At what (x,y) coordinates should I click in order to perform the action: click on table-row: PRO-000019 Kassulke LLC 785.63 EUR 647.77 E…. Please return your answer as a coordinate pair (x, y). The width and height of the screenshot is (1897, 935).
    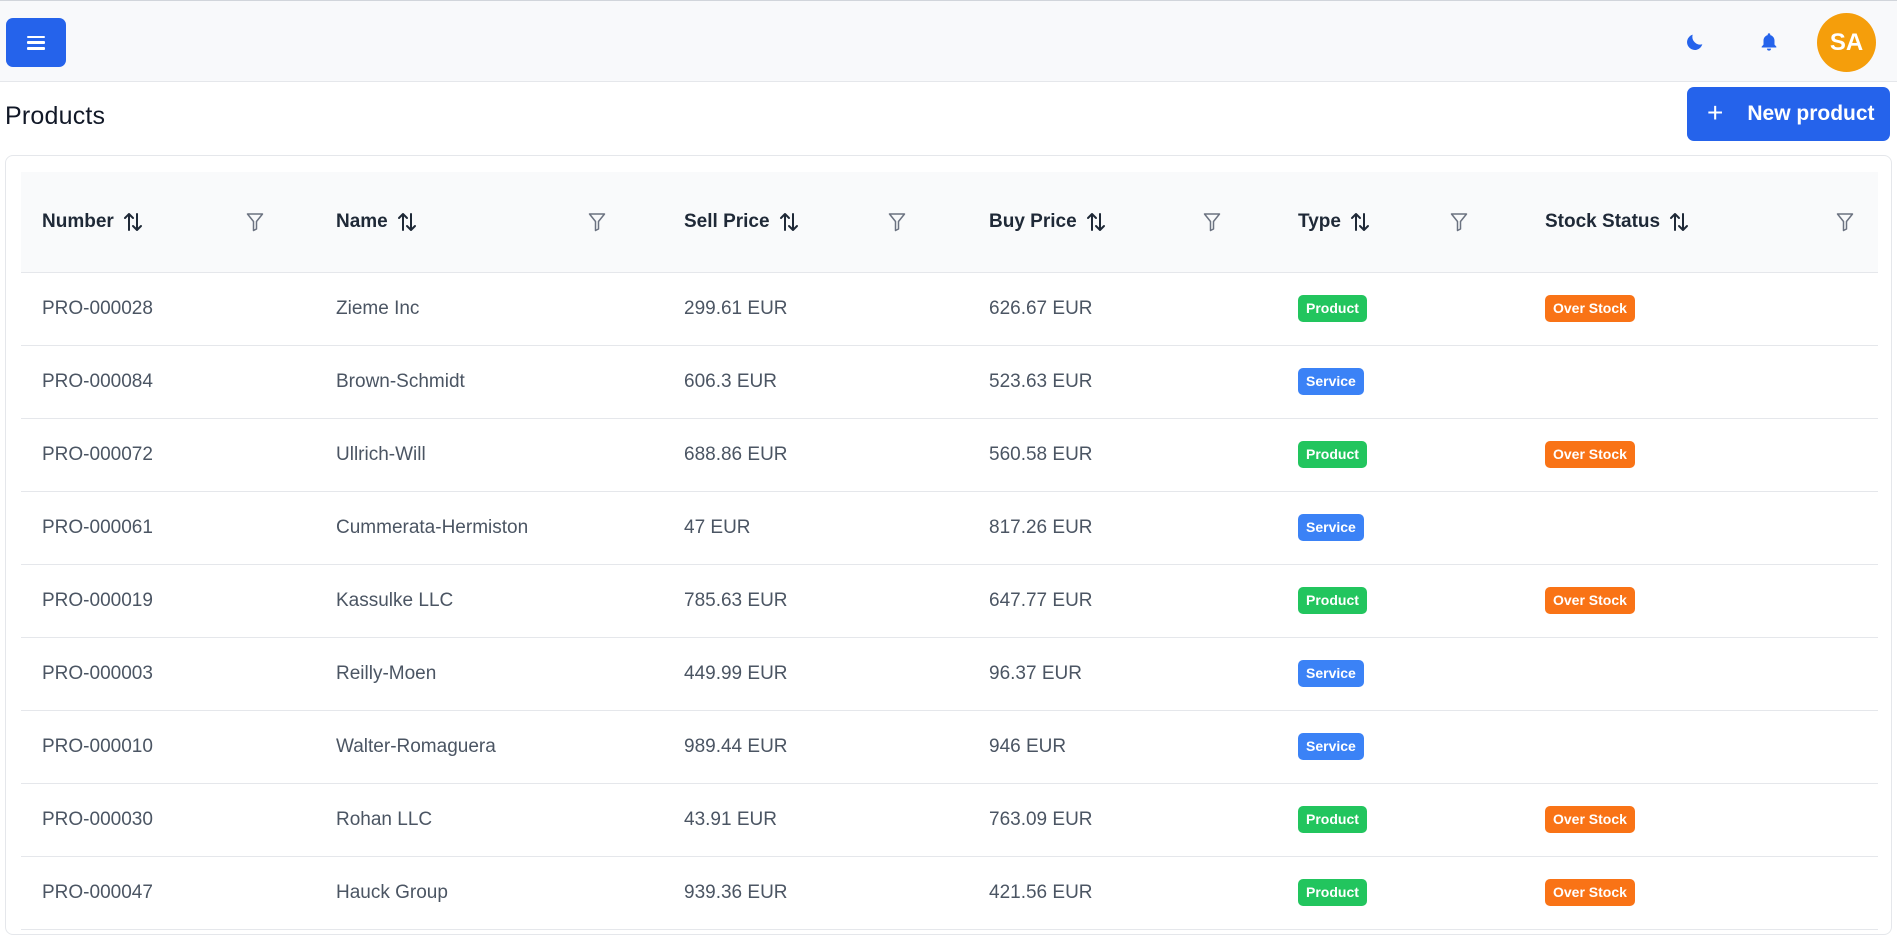
    Looking at the image, I should click on (949, 600).